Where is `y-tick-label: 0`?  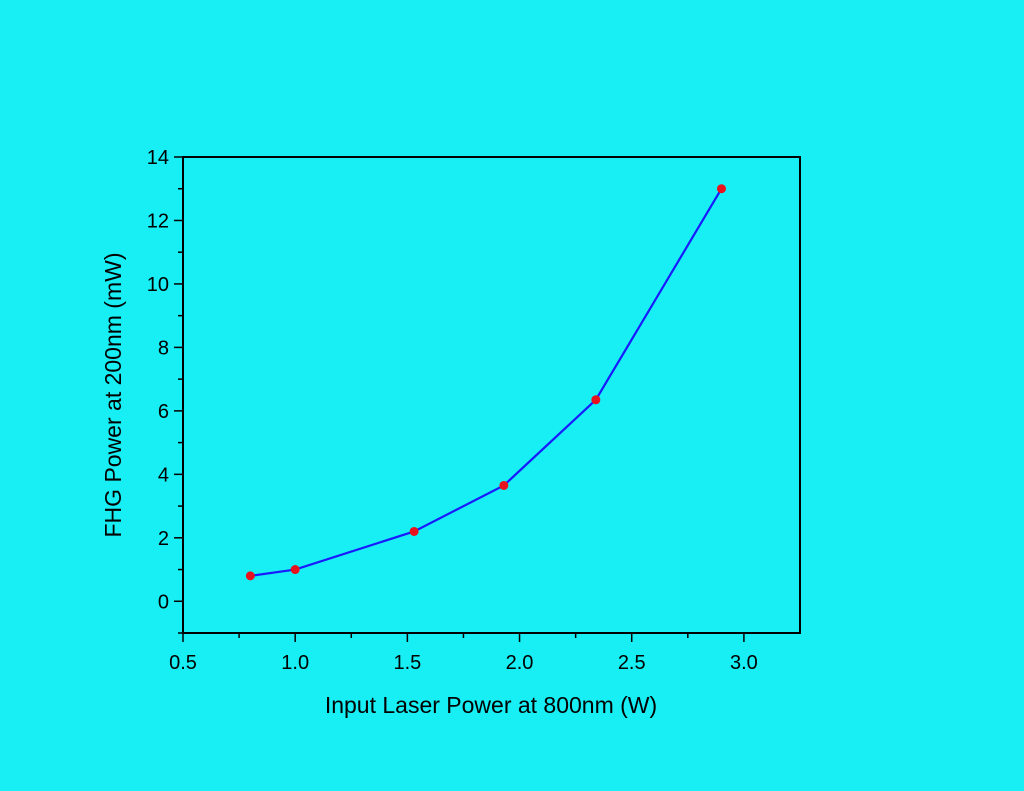
y-tick-label: 0 is located at coordinates (163, 602).